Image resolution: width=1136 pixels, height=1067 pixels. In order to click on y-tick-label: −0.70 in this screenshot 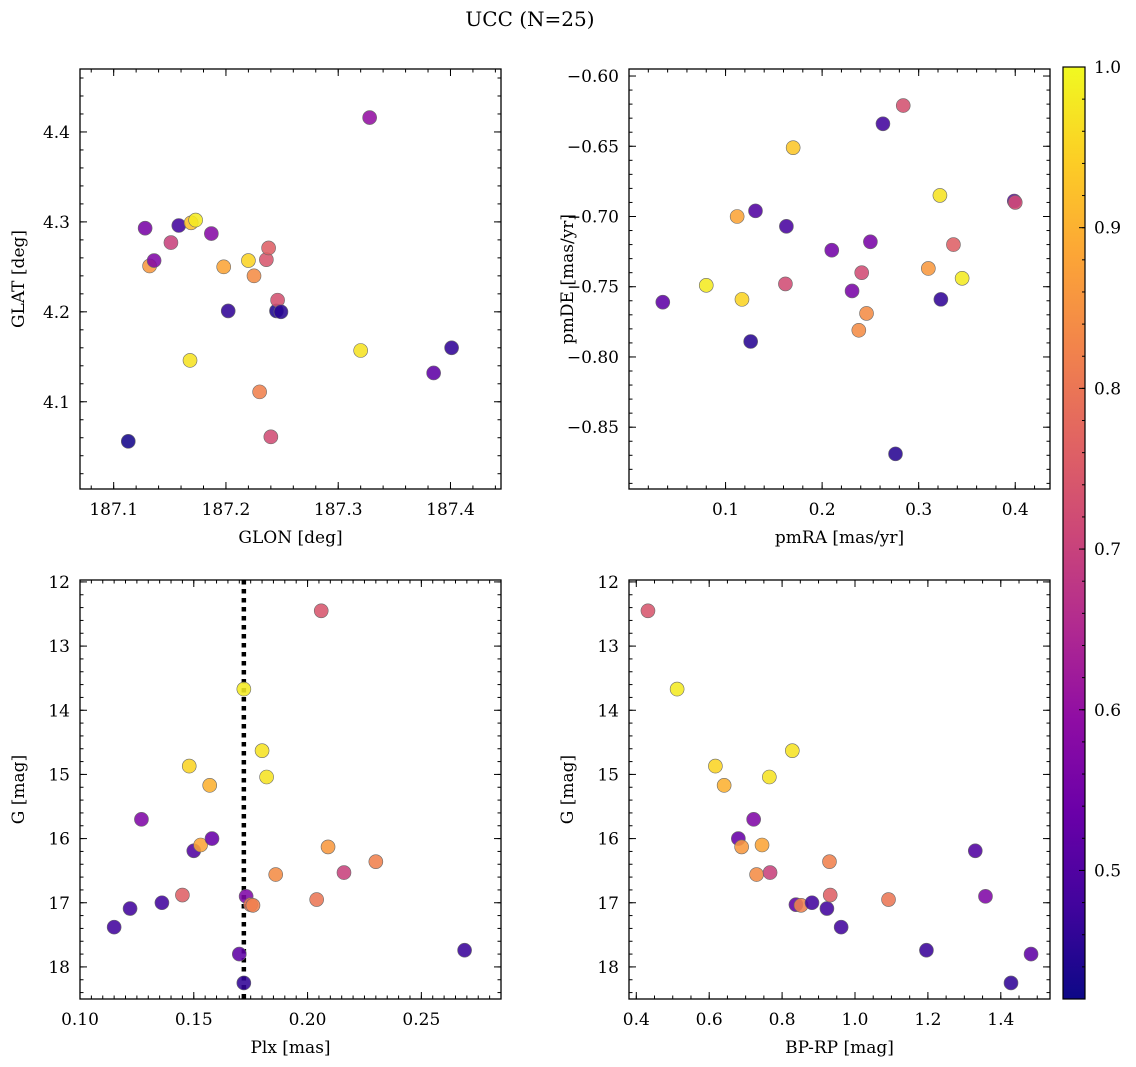, I will do `click(593, 217)`.